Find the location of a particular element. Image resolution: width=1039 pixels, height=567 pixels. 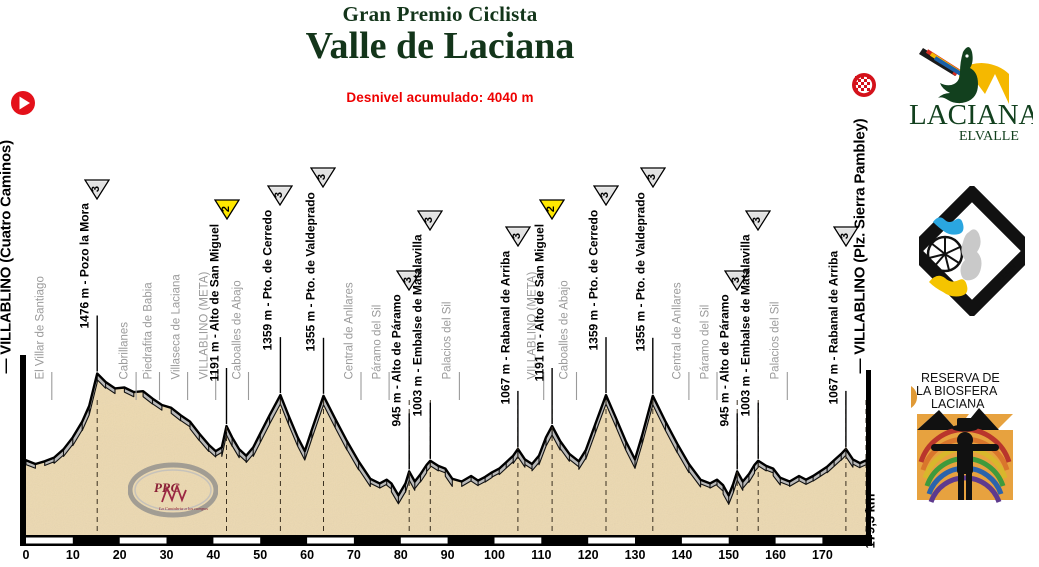

logo-cuatro-valles: CUATRO VALLES LEÓN is located at coordinates (971, 222).